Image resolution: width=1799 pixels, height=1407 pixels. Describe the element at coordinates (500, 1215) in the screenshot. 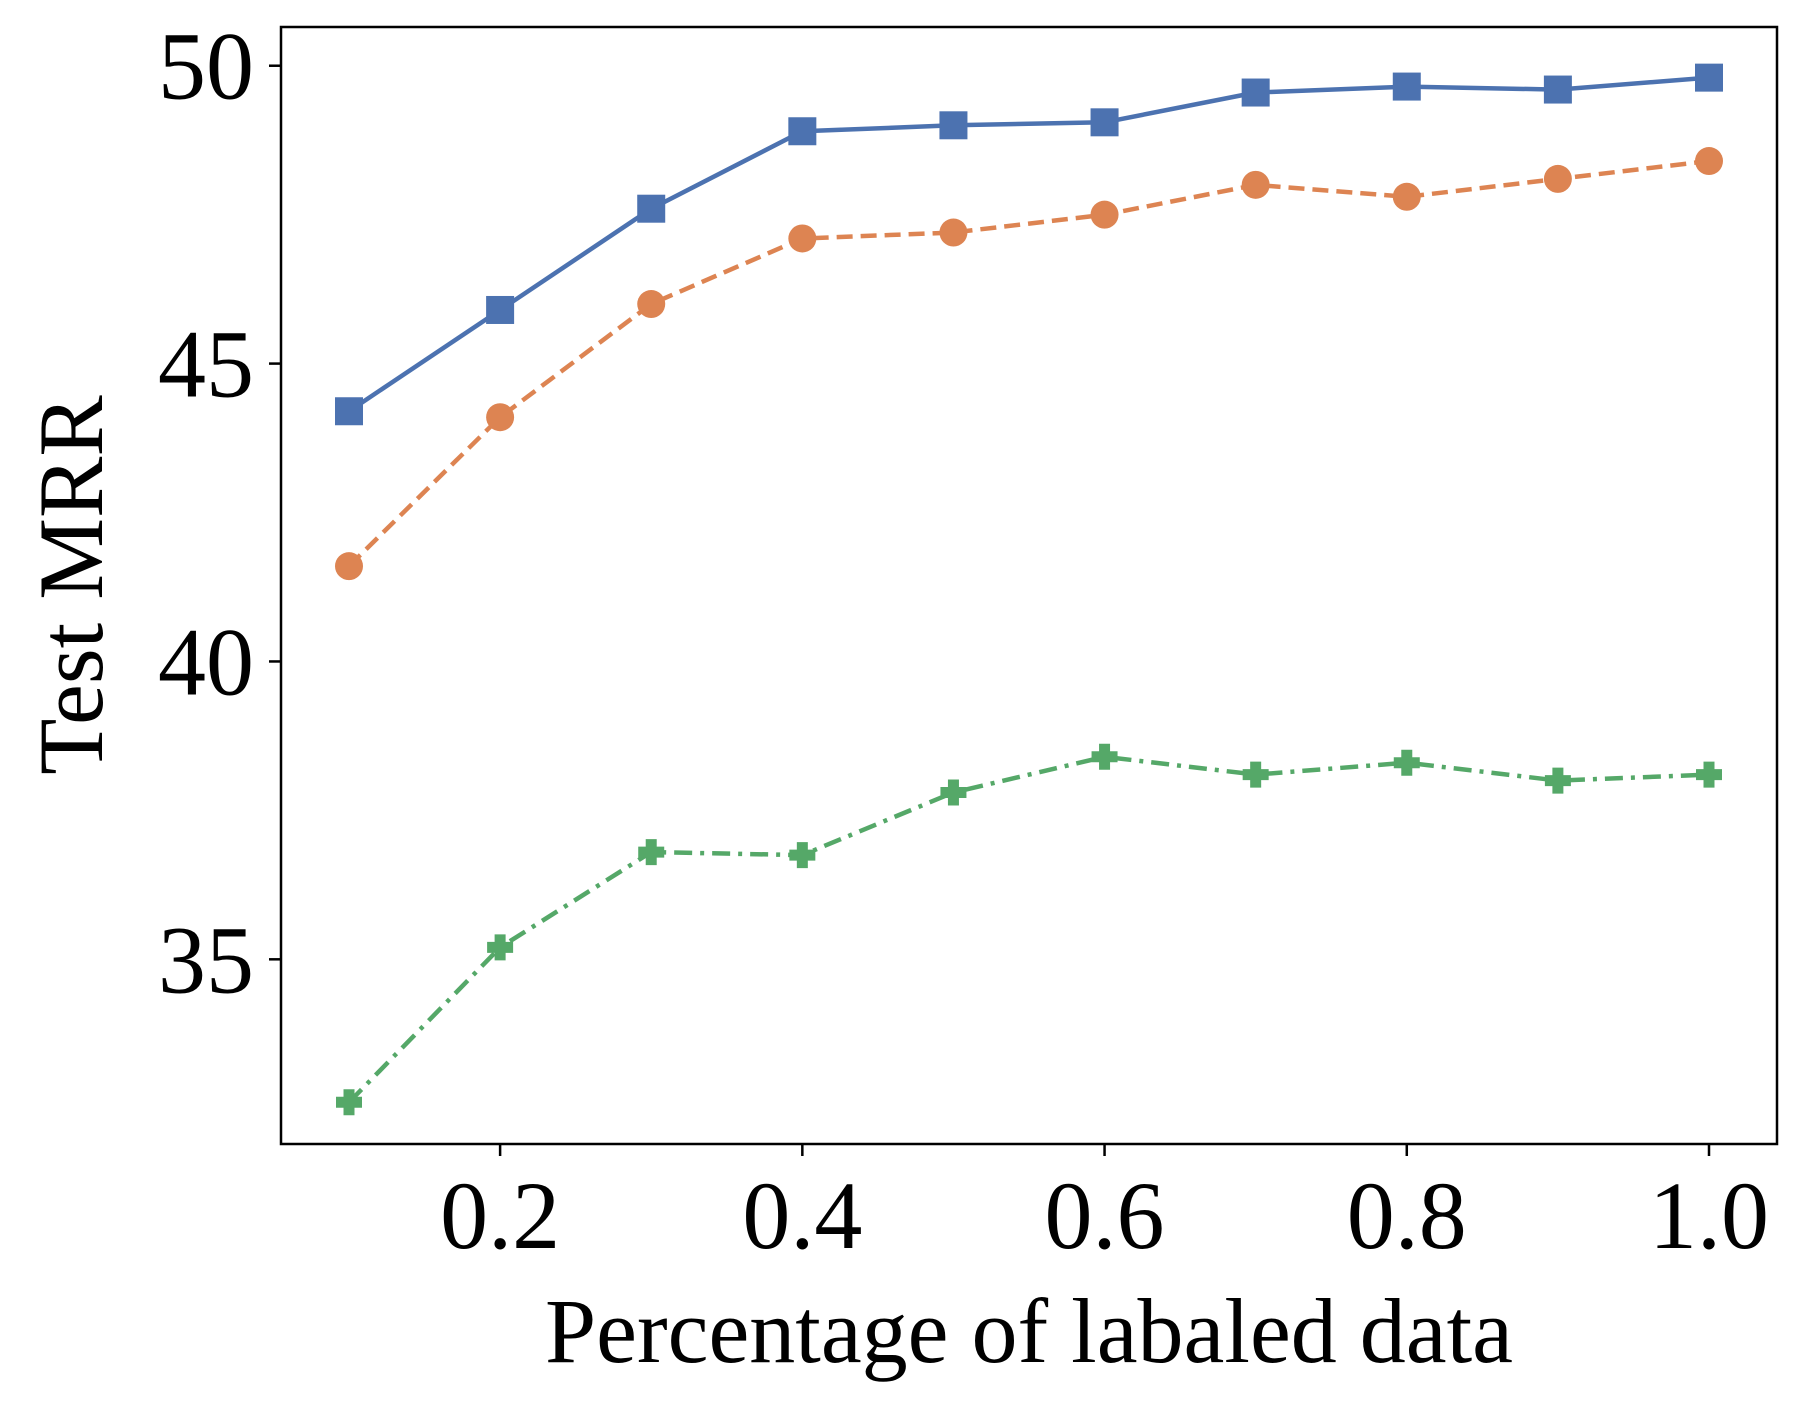

I see `x-tick-label: 0.2` at that location.